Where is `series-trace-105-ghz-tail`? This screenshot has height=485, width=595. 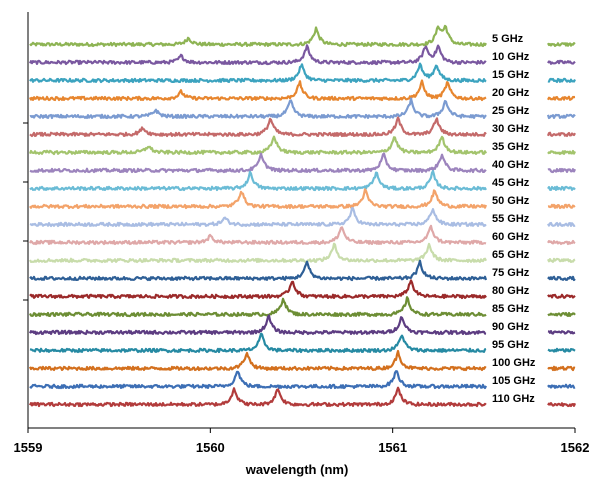 series-trace-105-ghz-tail is located at coordinates (561, 386).